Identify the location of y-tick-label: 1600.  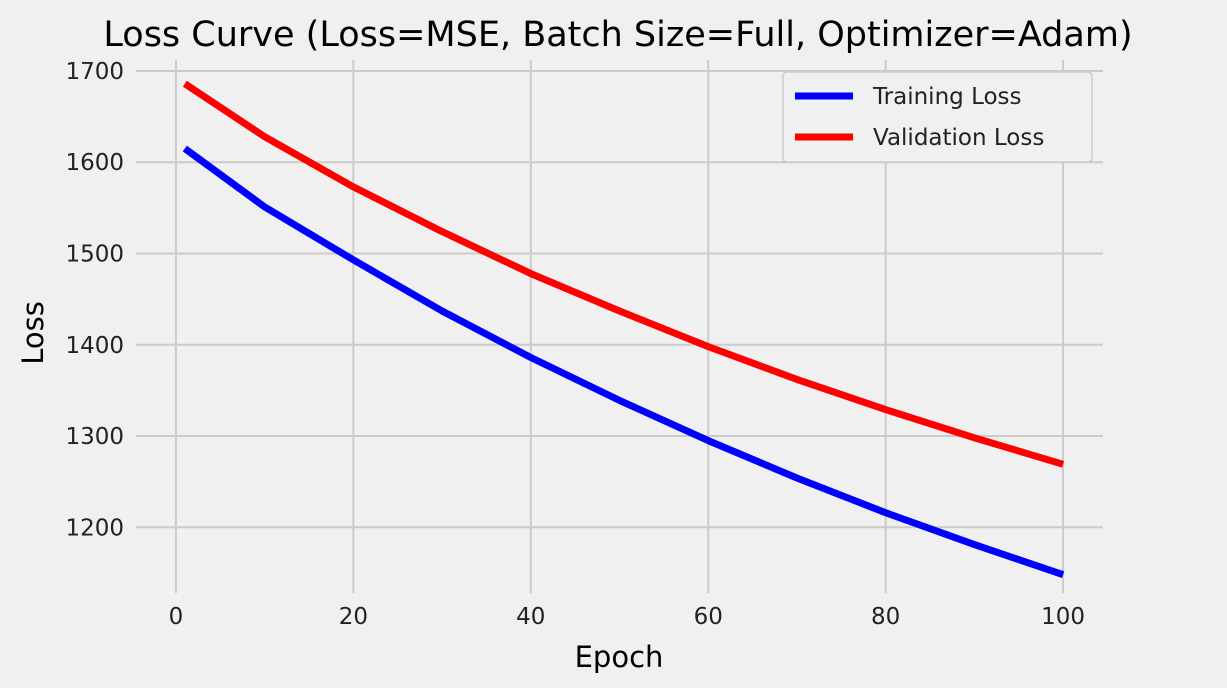
(94, 163).